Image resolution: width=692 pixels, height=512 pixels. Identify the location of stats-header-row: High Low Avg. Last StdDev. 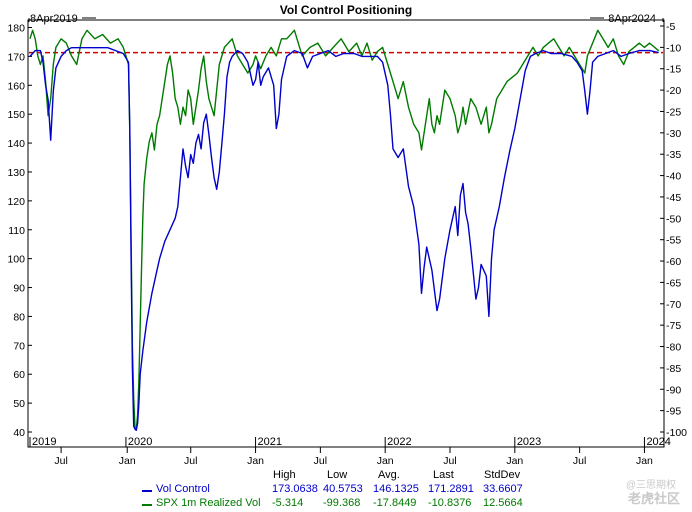
(340, 476).